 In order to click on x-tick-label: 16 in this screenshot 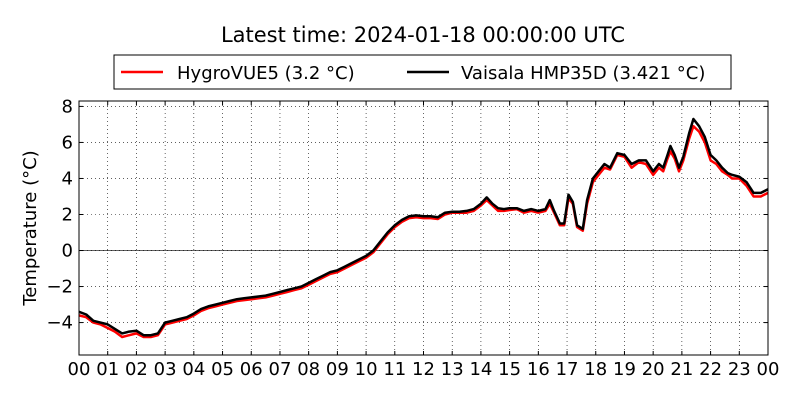, I will do `click(538, 369)`.